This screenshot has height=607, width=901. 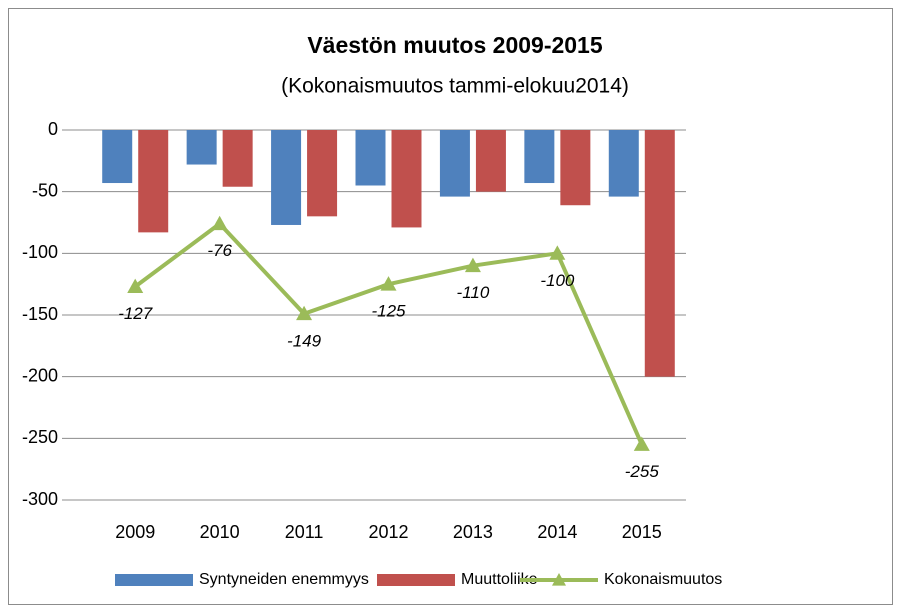 What do you see at coordinates (304, 532) in the screenshot?
I see `x-tick-label: 2011` at bounding box center [304, 532].